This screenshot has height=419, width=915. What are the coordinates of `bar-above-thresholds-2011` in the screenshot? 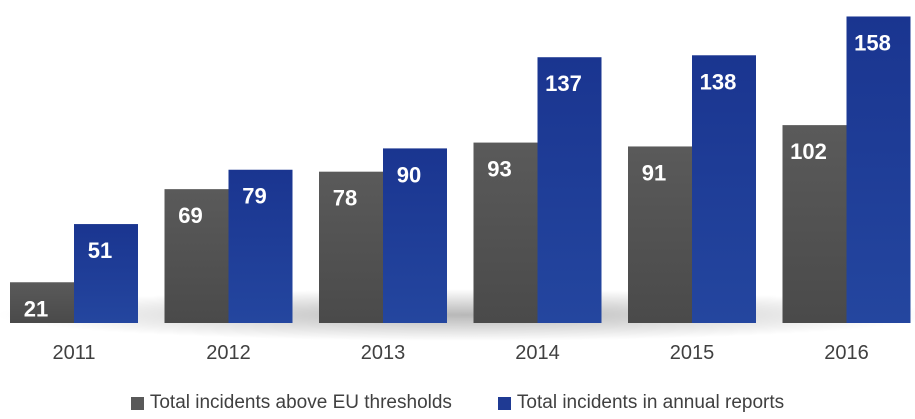 It's located at (42, 302).